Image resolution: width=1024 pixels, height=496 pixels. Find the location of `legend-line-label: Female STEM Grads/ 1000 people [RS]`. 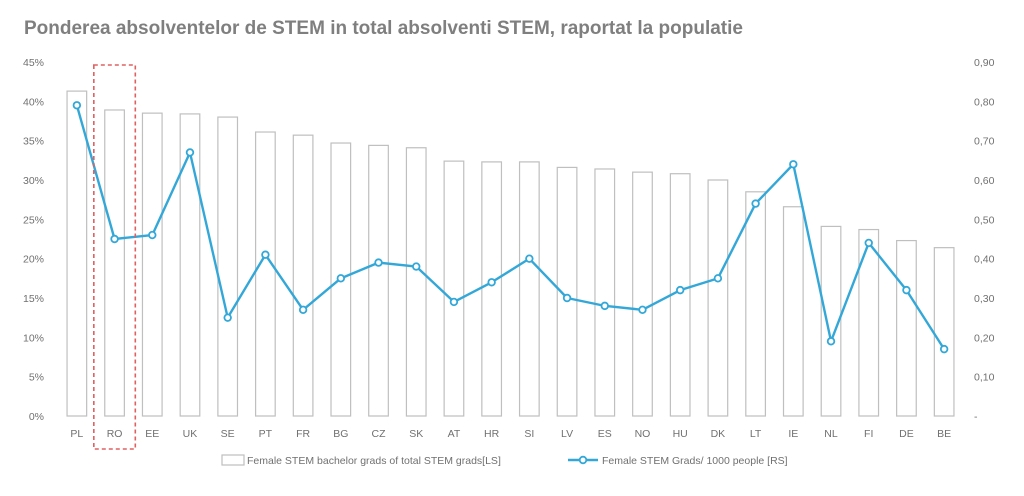

legend-line-label: Female STEM Grads/ 1000 people [RS] is located at coordinates (695, 461).